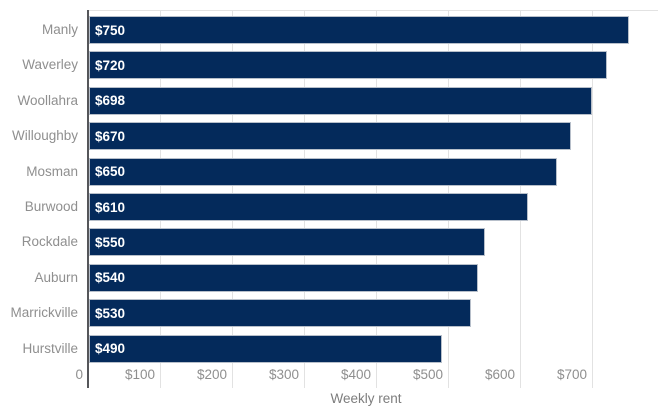 Image resolution: width=658 pixels, height=414 pixels. I want to click on bar-value-label: $490, so click(110, 349).